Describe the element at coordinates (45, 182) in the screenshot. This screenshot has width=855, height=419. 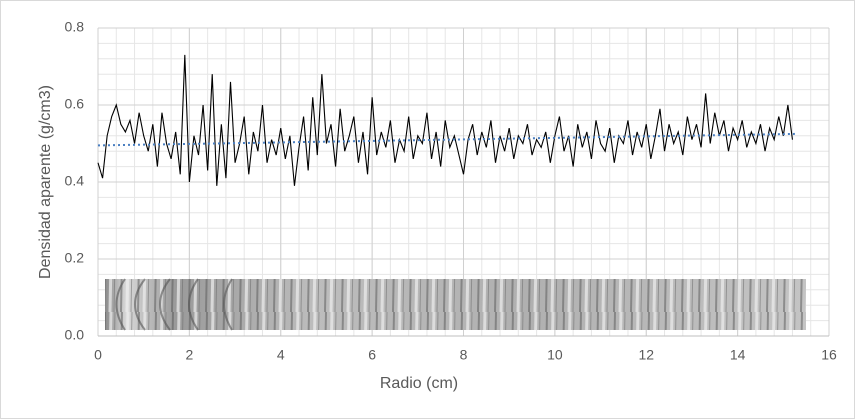
I see `y-axis-title: Densidad aparente (g/cm3)` at that location.